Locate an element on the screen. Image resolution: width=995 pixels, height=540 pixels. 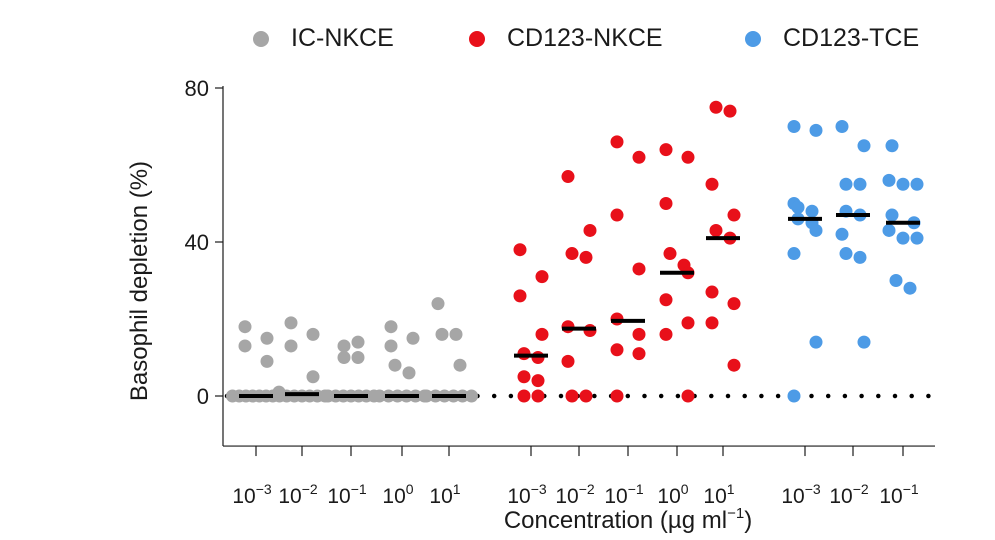
legend-marker-ic-nkce is located at coordinates (261, 38).